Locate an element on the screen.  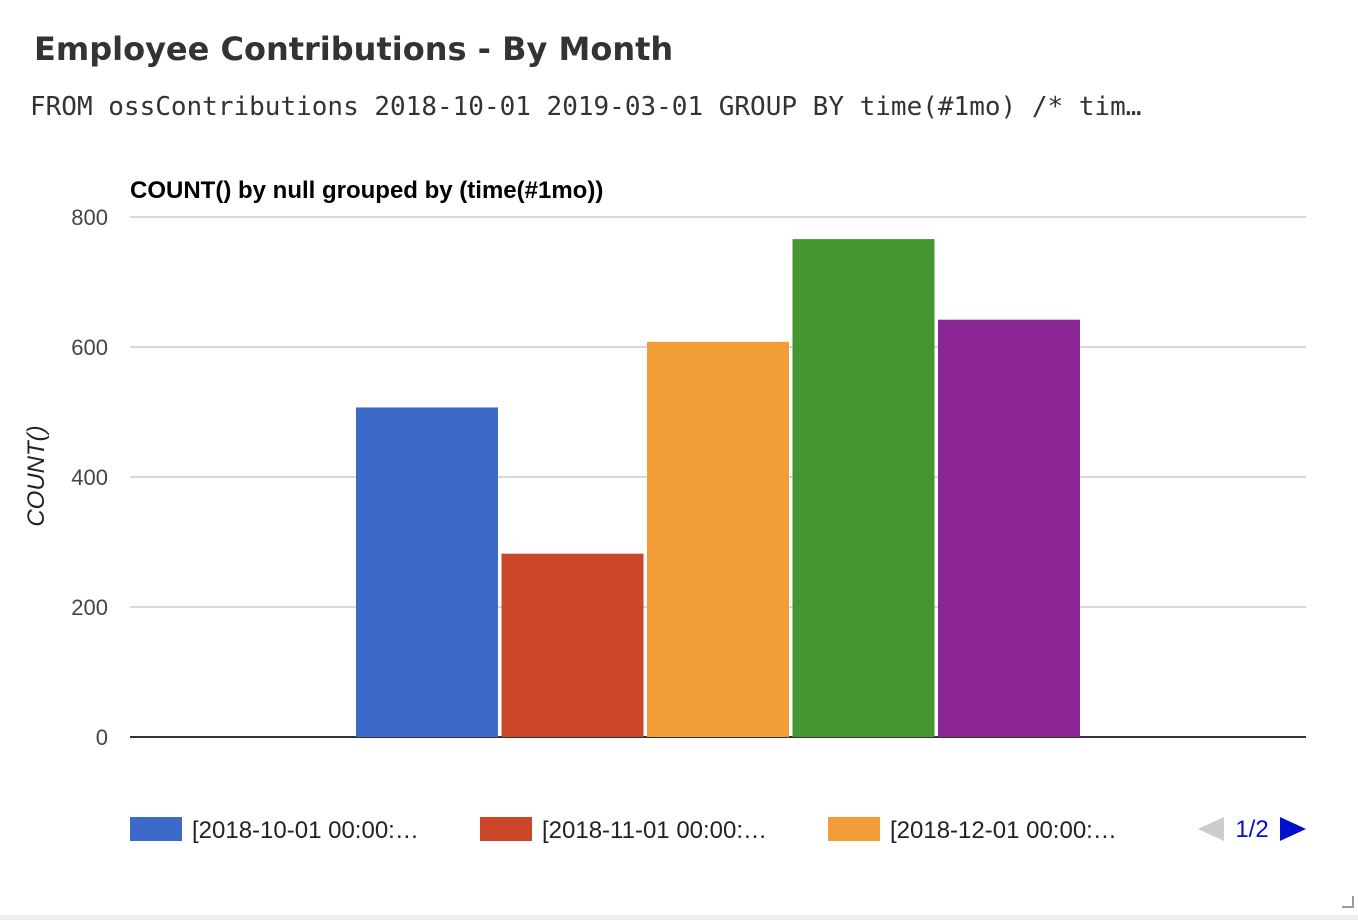
legend-next-icon is located at coordinates (1293, 829).